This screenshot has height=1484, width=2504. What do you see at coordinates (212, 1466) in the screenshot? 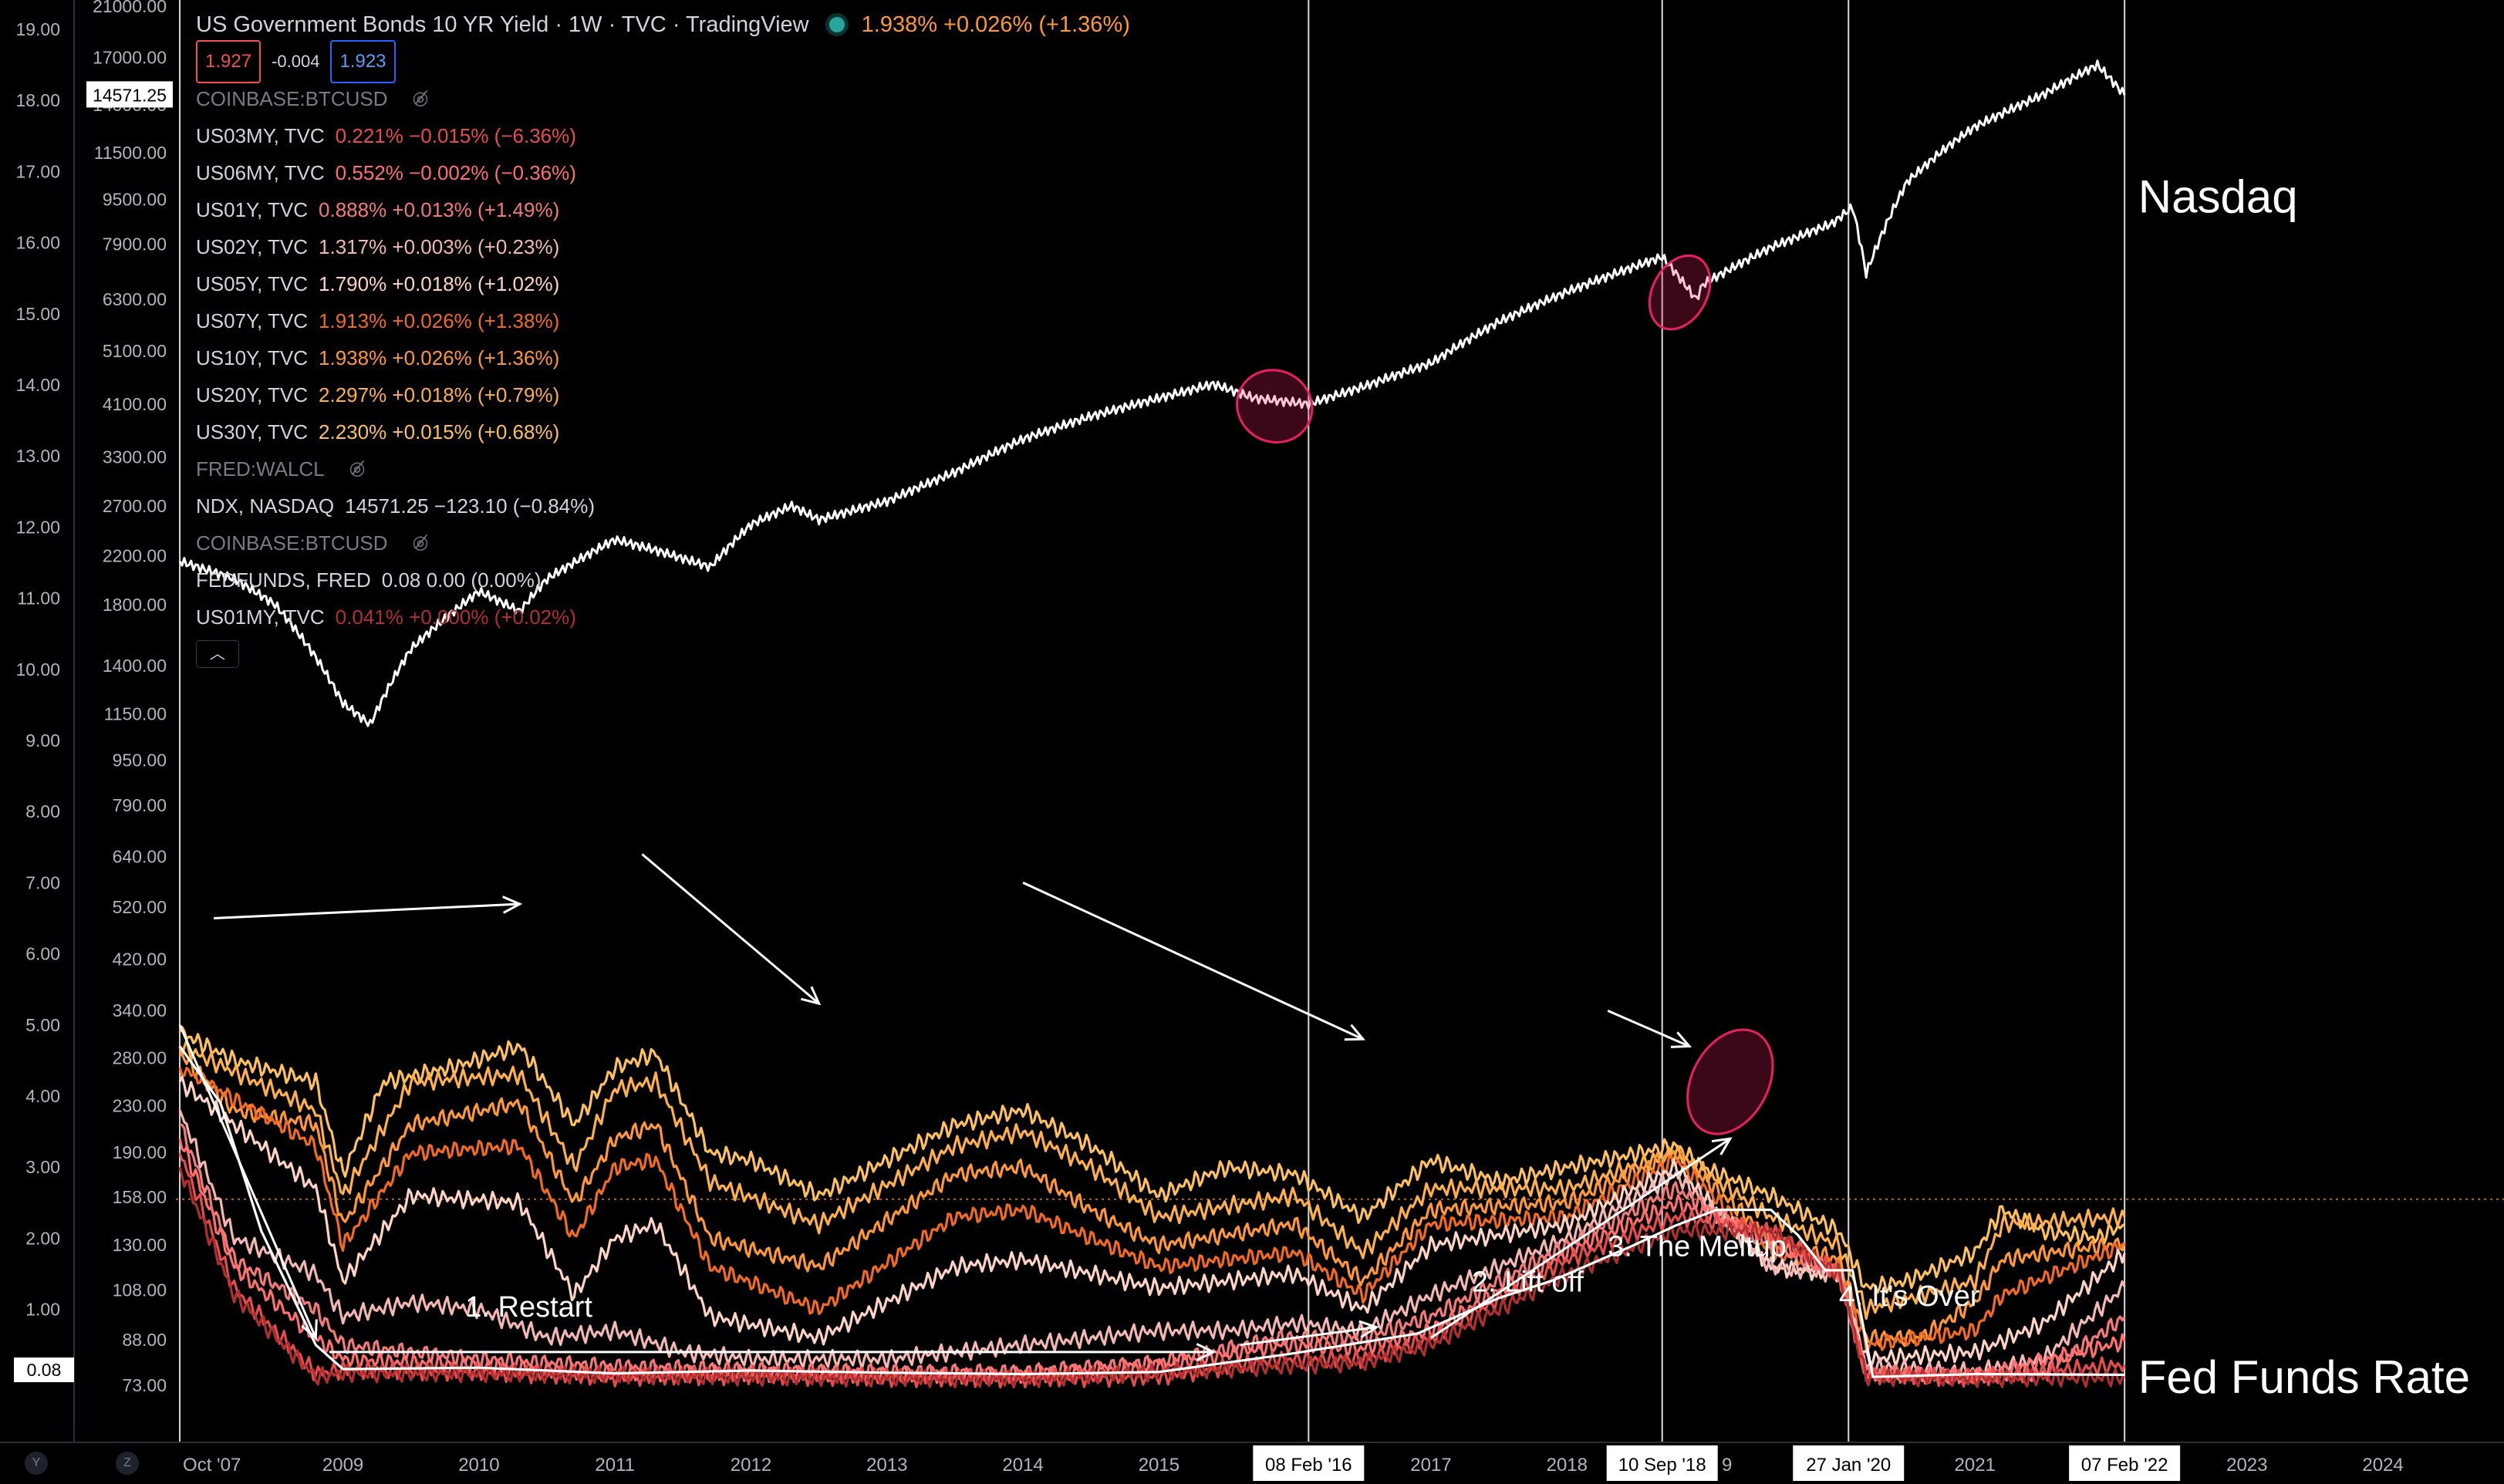
I see `time-axis-tick: Oct '07` at bounding box center [212, 1466].